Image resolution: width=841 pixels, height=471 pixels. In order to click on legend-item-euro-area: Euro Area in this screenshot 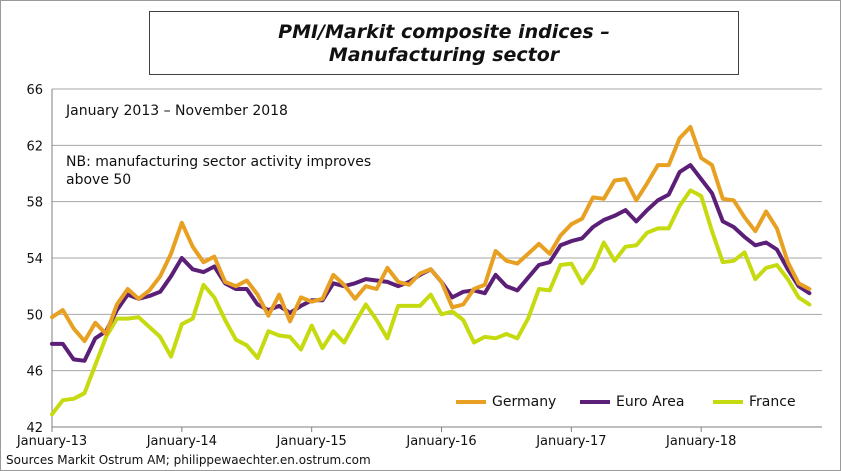, I will do `click(632, 402)`.